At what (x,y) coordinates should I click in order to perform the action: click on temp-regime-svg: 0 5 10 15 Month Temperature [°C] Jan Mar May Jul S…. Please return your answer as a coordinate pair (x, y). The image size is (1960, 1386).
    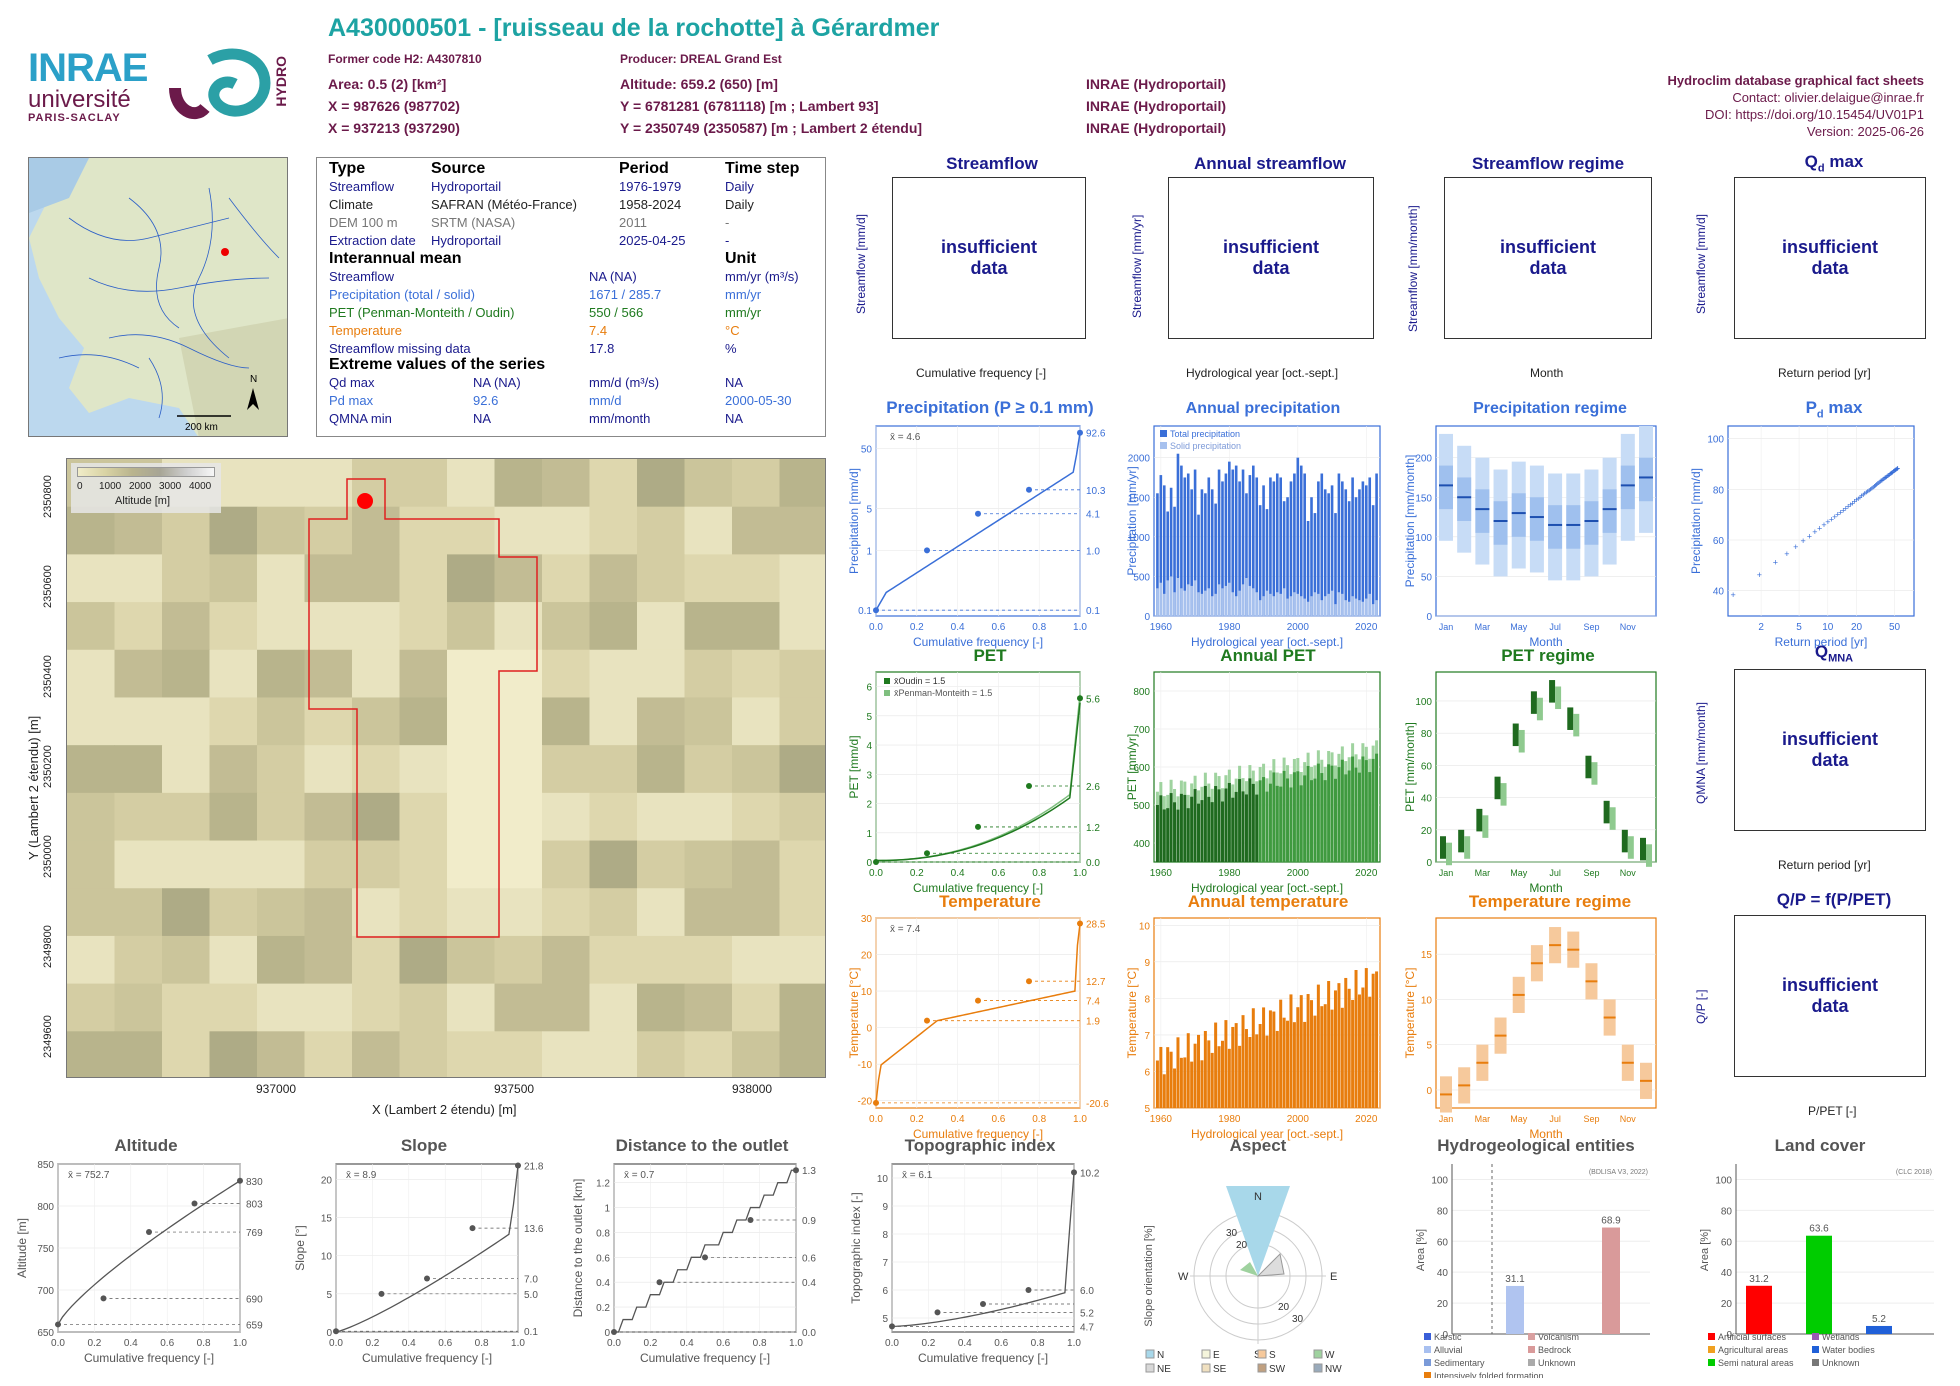
    Looking at the image, I should click on (1530, 1029).